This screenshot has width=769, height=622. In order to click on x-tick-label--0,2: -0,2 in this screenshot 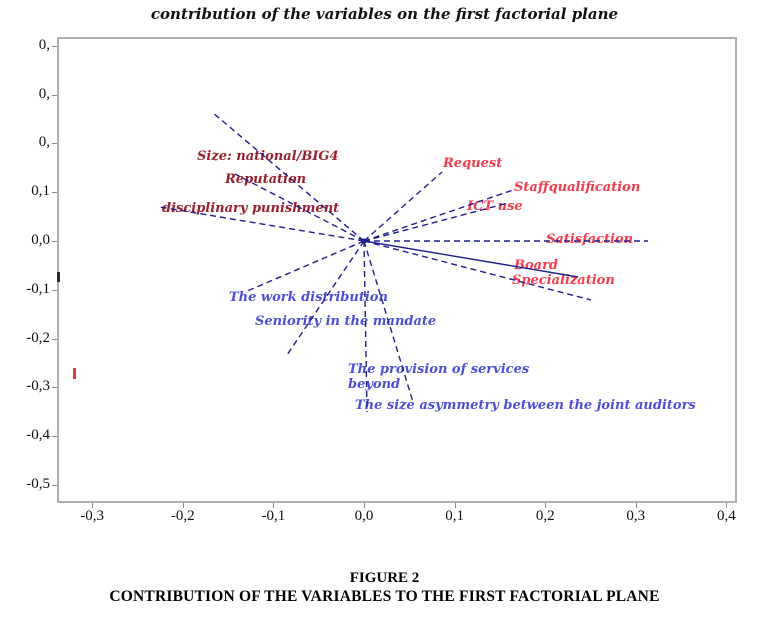, I will do `click(182, 516)`.